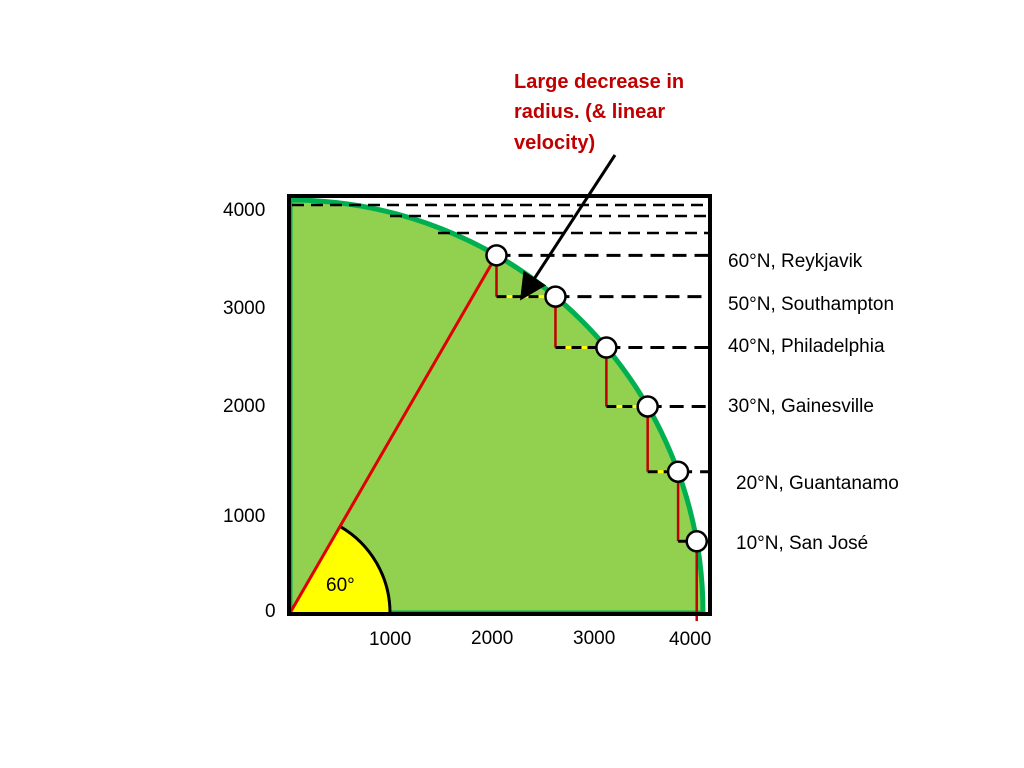  What do you see at coordinates (806, 346) in the screenshot?
I see `label-lat-40: 40°N, Philadelphia` at bounding box center [806, 346].